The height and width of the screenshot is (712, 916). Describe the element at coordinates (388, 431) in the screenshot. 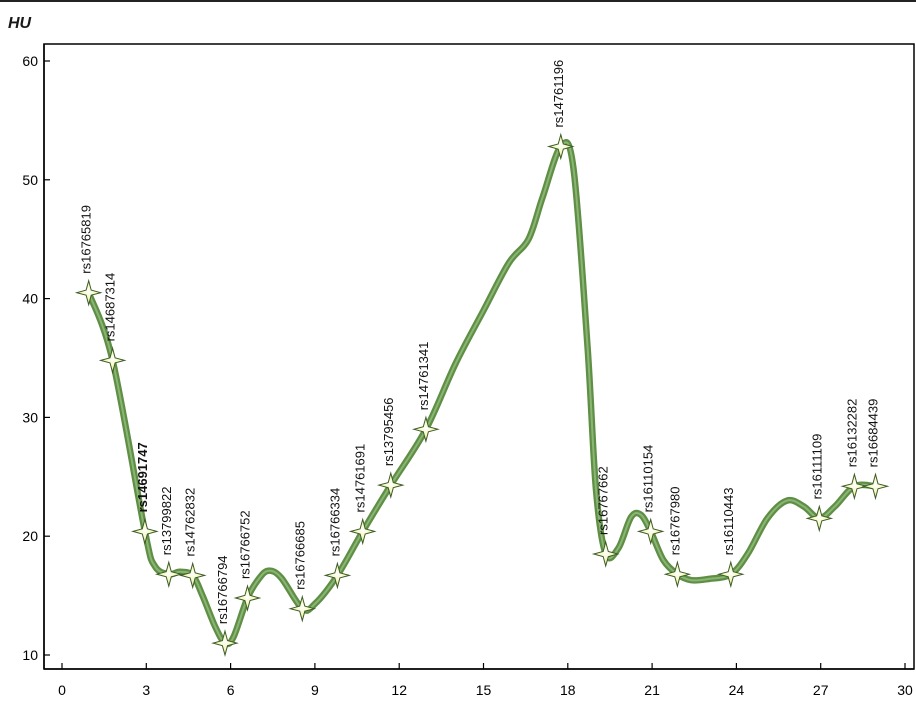

I see `marker-label: rs13795456` at that location.